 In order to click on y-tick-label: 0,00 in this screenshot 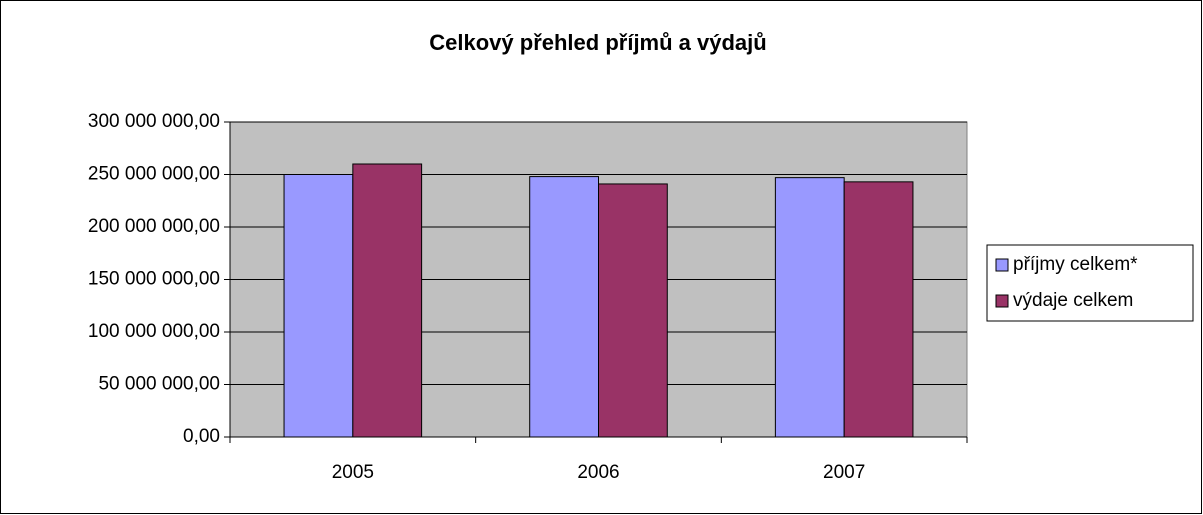, I will do `click(201, 436)`.